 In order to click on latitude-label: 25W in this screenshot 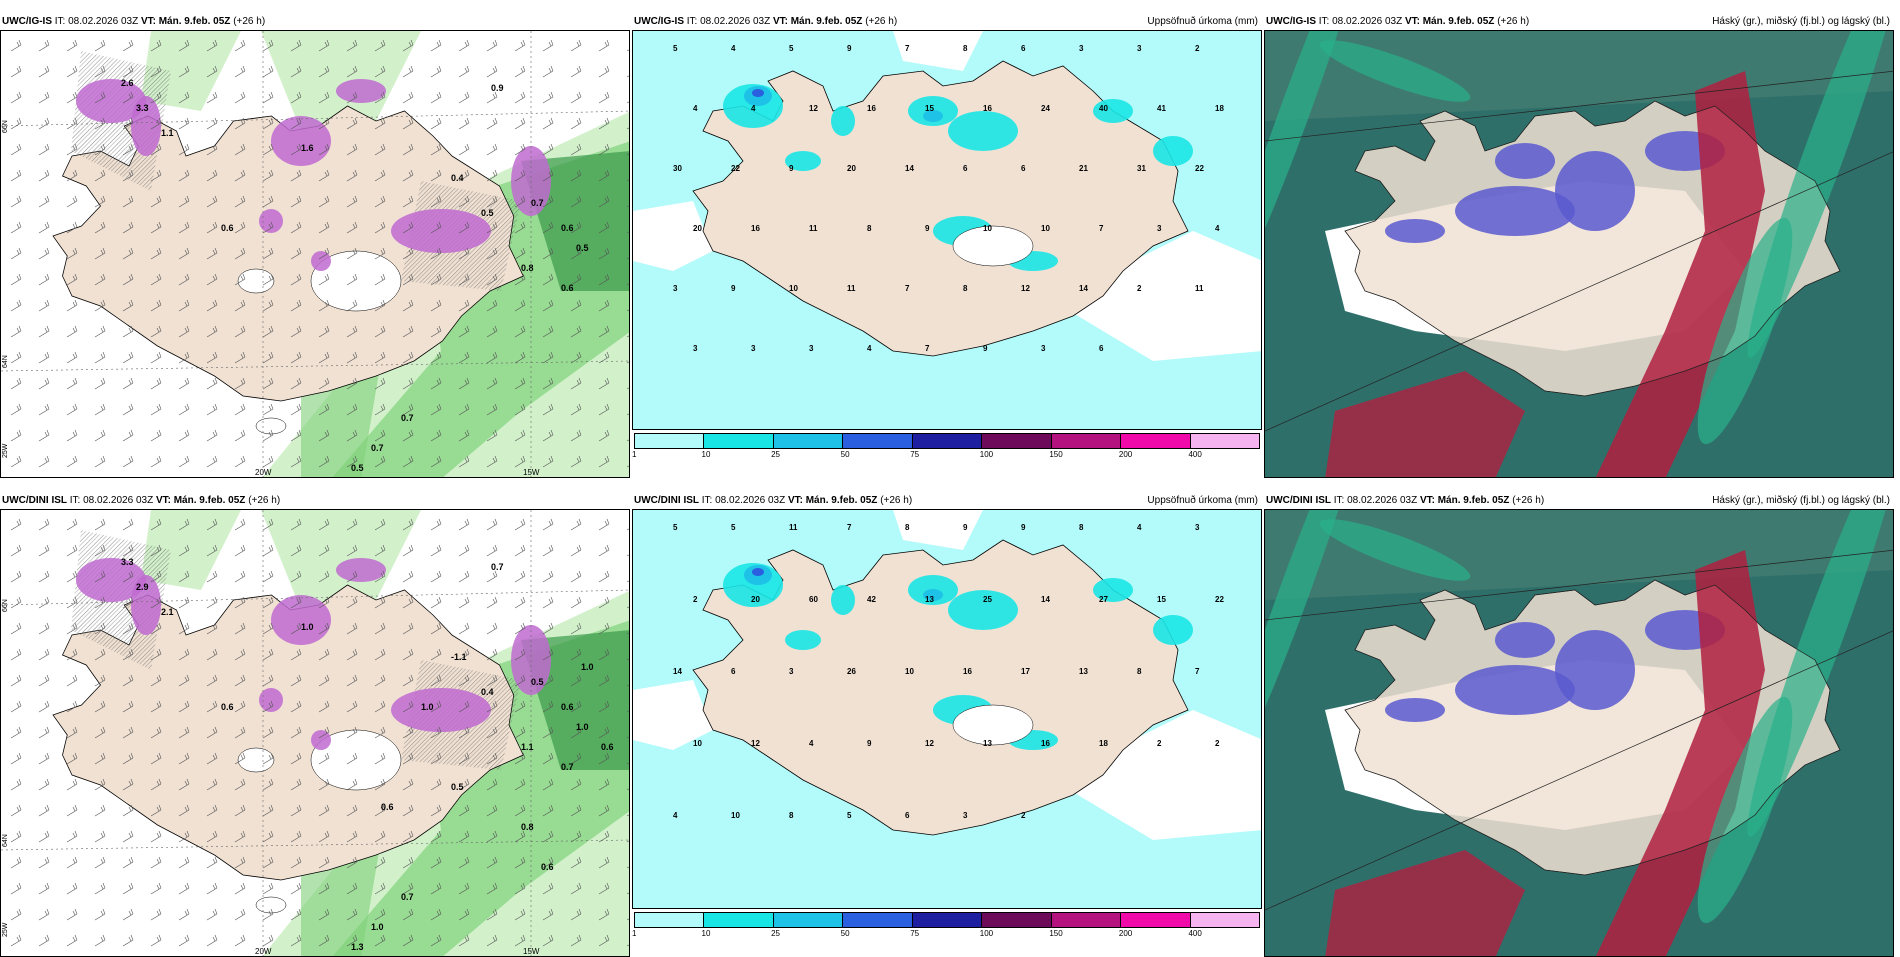, I will do `click(5, 450)`.